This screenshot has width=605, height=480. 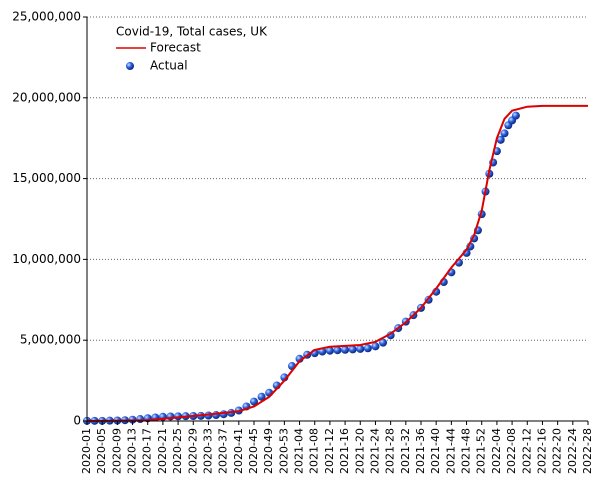 I want to click on legend-marker, so click(x=130, y=66).